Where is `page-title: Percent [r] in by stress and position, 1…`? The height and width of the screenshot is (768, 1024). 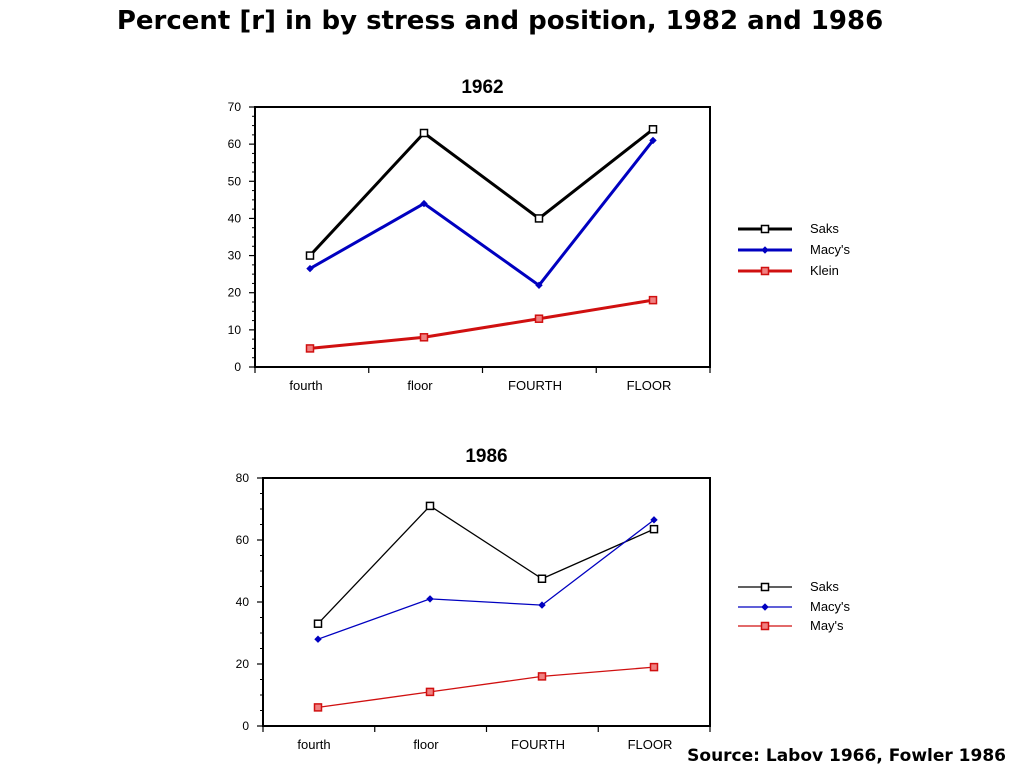
page-title: Percent [r] in by stress and position, 1… is located at coordinates (500, 21).